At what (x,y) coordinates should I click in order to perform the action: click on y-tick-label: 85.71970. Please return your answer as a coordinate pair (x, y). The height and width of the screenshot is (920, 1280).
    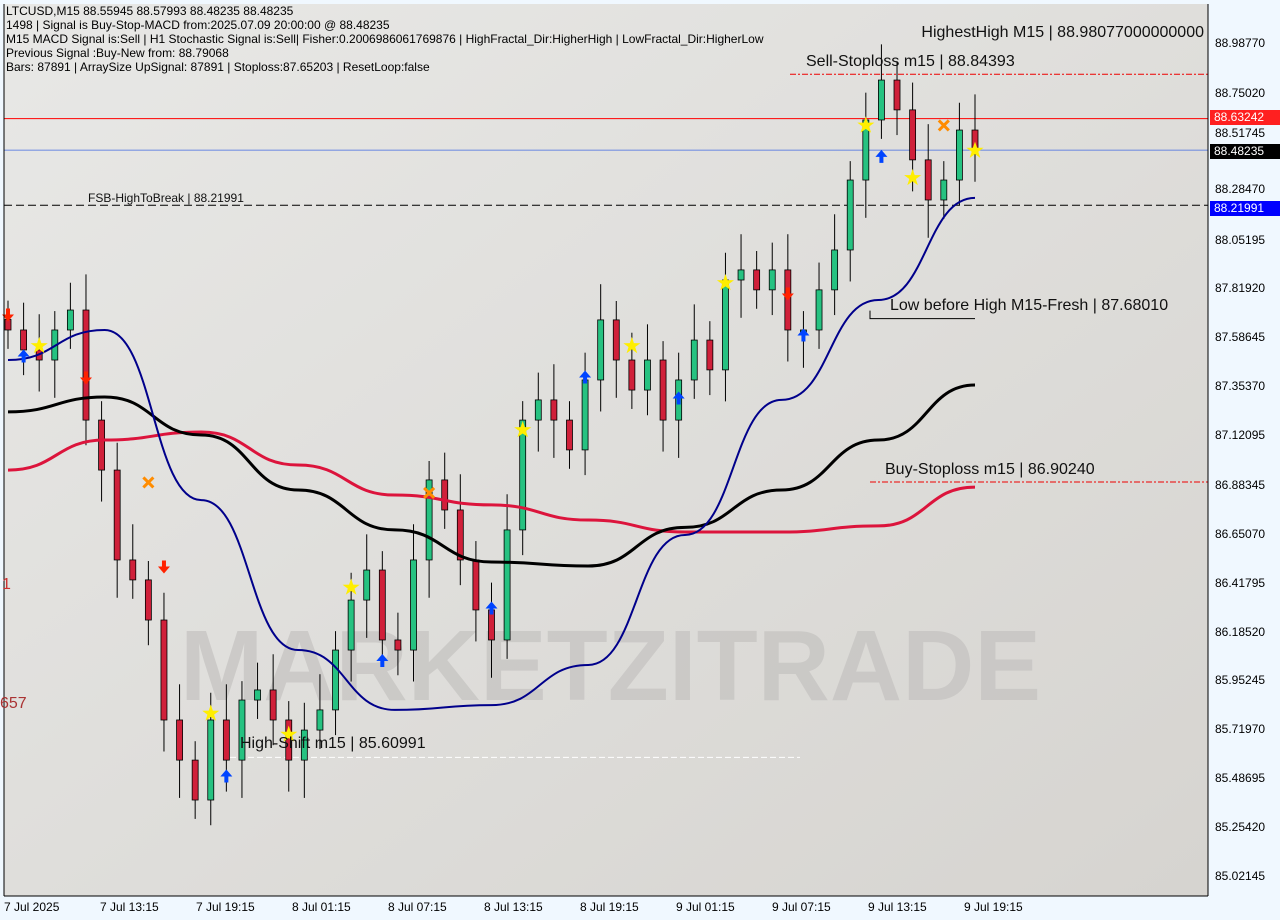
    Looking at the image, I should click on (1240, 729).